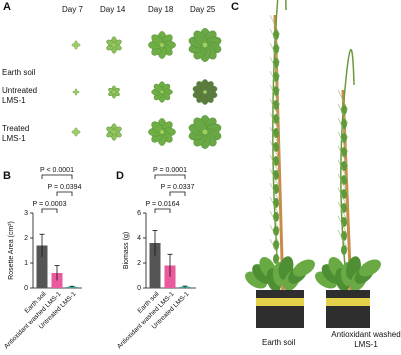 Image resolution: width=401 pixels, height=355 pixels. Describe the element at coordinates (366, 339) in the screenshot. I see `photo-label: Antioxidant washed LMS-1` at that location.